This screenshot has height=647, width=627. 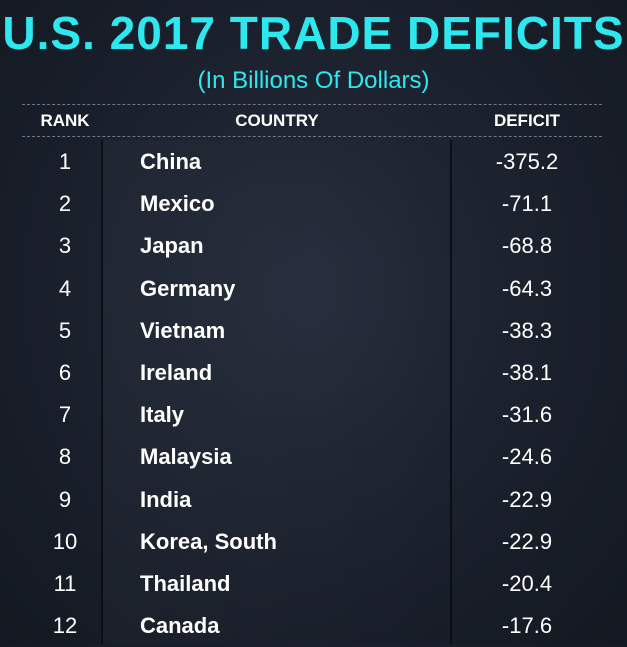 What do you see at coordinates (176, 372) in the screenshot?
I see `country-cell: Ireland` at bounding box center [176, 372].